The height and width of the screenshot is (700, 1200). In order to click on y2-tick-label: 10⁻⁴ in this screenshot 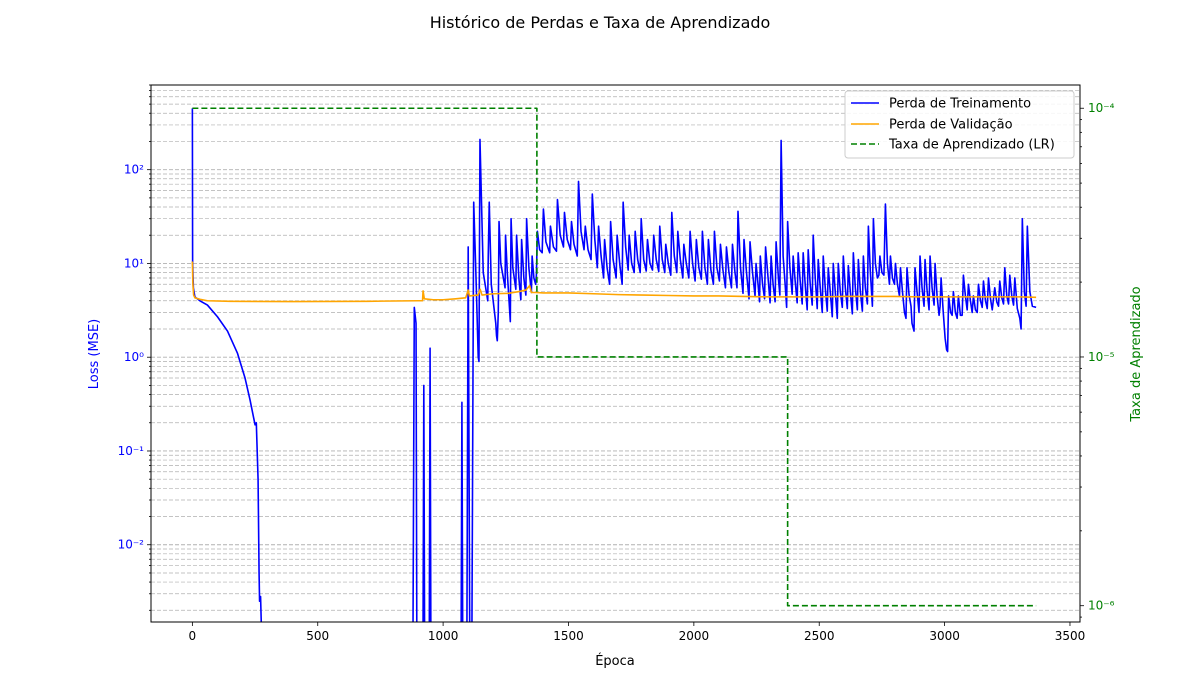, I will do `click(1101, 108)`.